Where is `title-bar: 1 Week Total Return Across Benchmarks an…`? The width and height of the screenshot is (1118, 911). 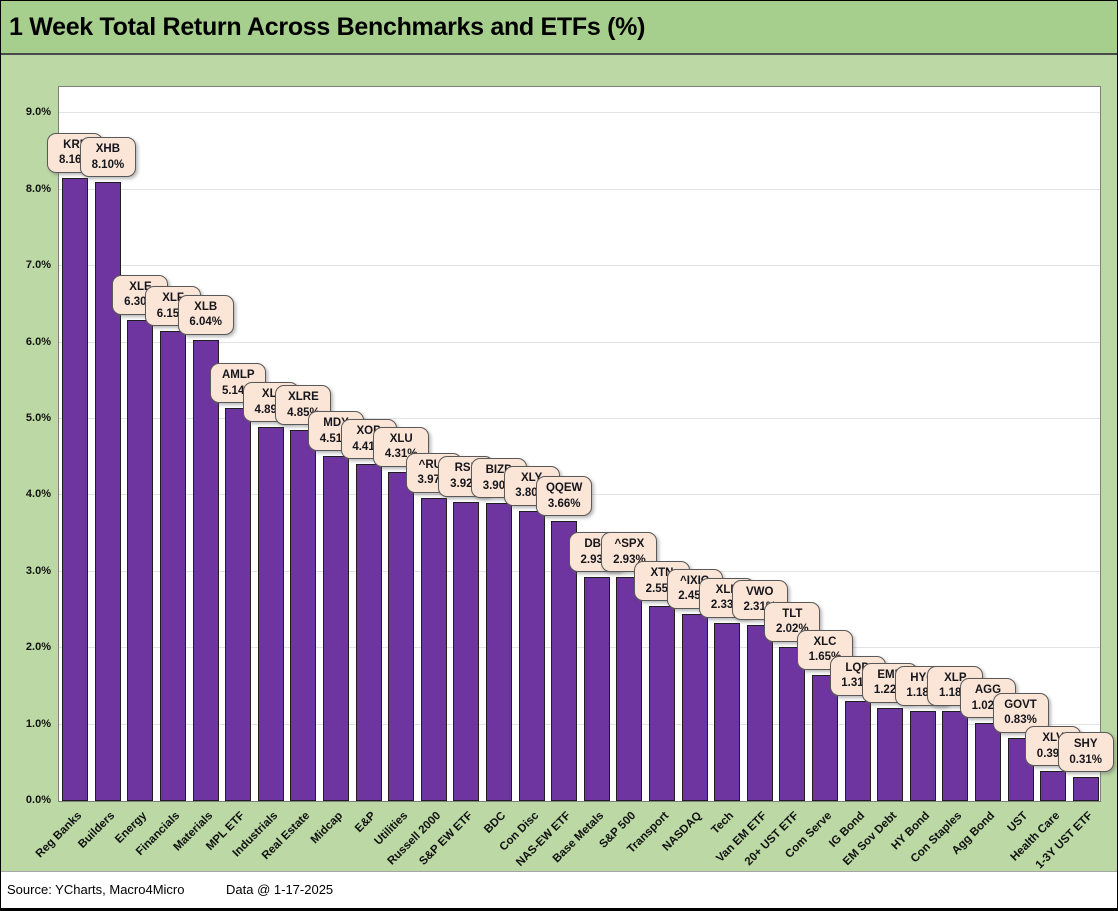 title-bar: 1 Week Total Return Across Benchmarks an… is located at coordinates (559, 28).